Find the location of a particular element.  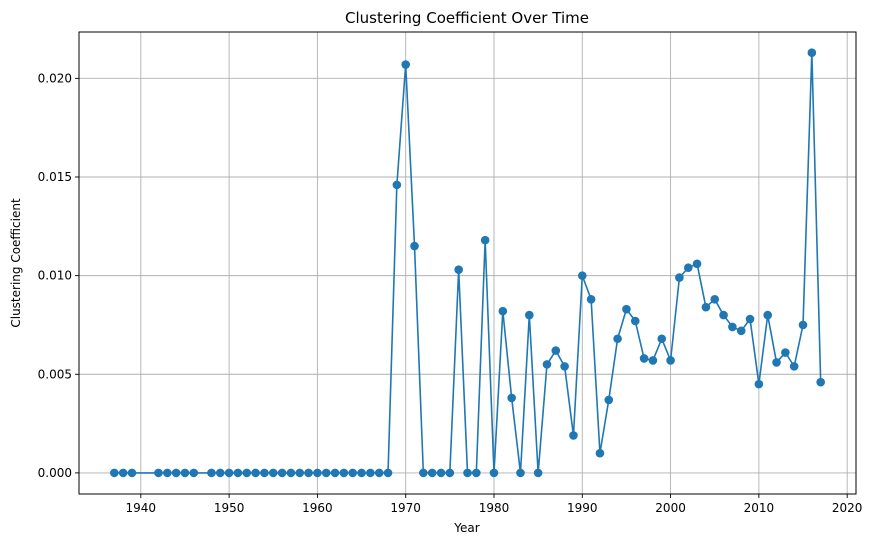

y-tick-label: 0.015 is located at coordinates (55, 177).